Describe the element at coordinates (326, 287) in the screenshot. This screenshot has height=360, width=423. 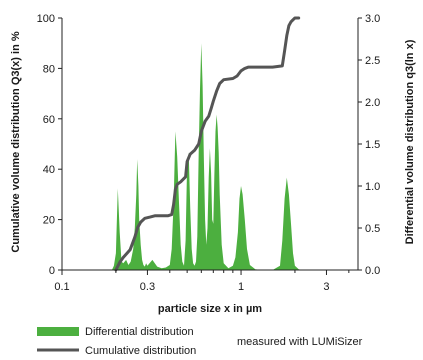
I see `x-tick-label: 3` at that location.